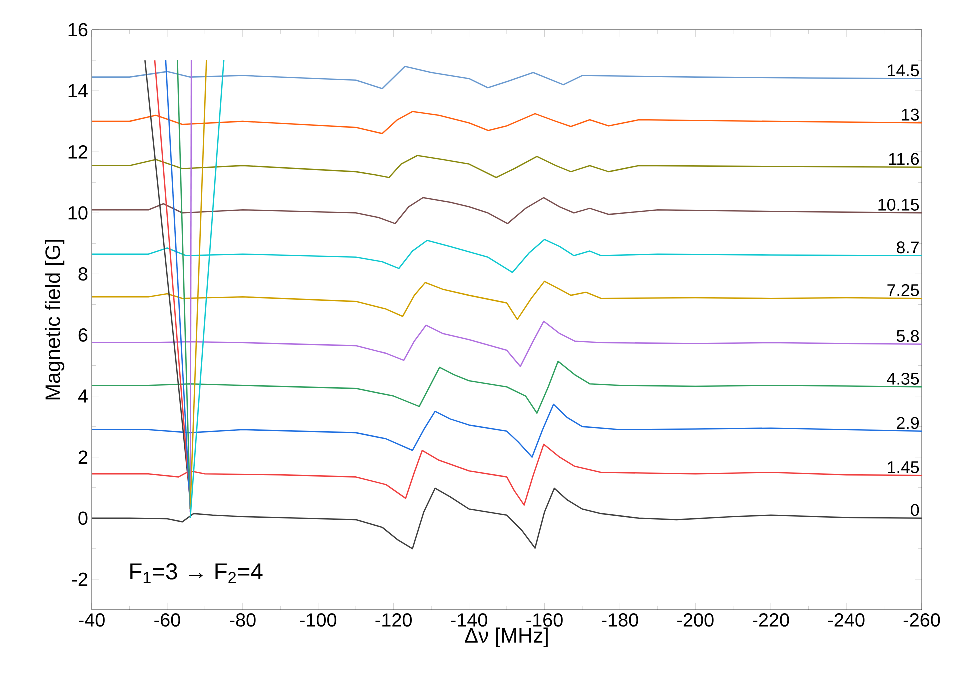 This screenshot has width=969, height=678. I want to click on x-tick-label: -80, so click(243, 620).